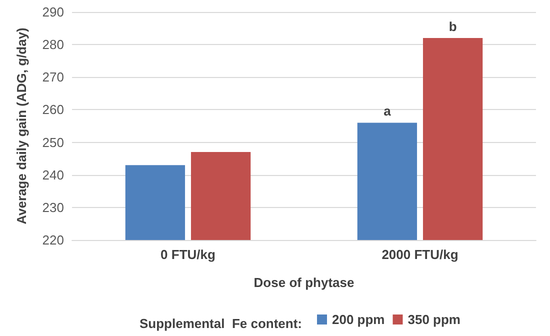 The width and height of the screenshot is (550, 336). What do you see at coordinates (304, 282) in the screenshot?
I see `x-axis-title: Dose of phytase` at bounding box center [304, 282].